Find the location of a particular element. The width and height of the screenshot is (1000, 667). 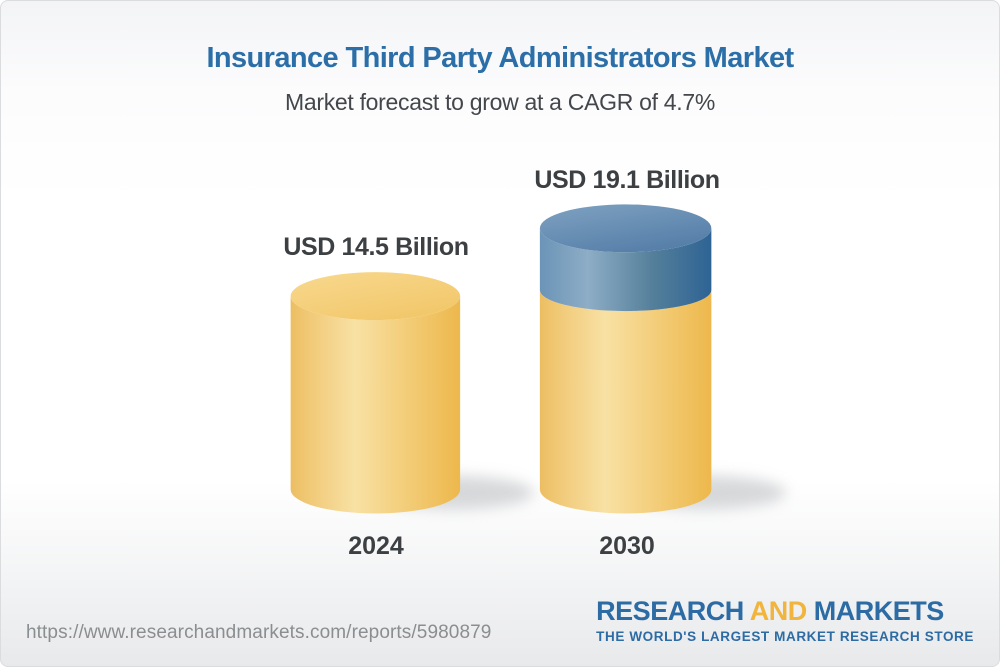

value-label-2024: USD 14.5 Billion is located at coordinates (376, 247).